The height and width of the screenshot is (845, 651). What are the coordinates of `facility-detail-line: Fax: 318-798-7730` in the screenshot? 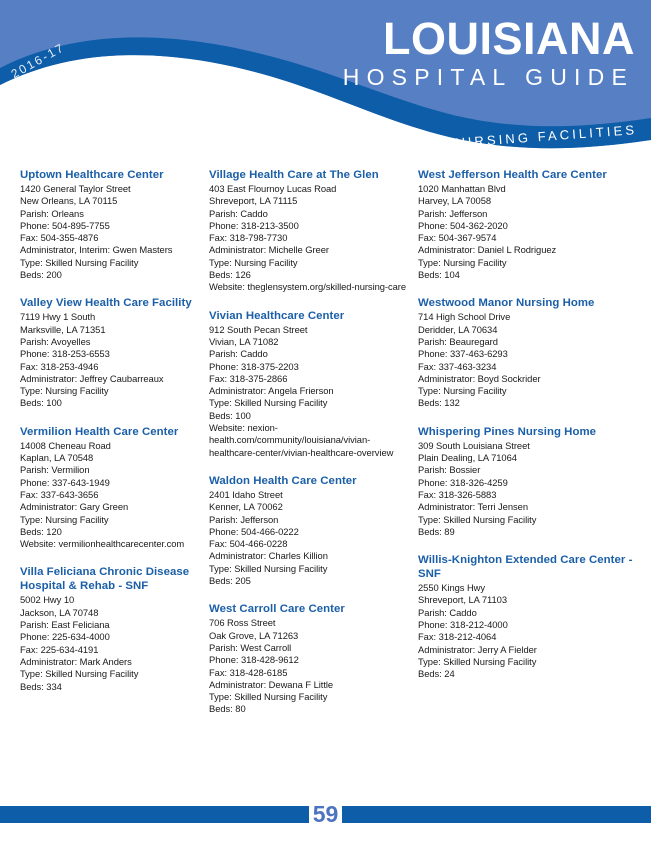 It's located at (248, 238).